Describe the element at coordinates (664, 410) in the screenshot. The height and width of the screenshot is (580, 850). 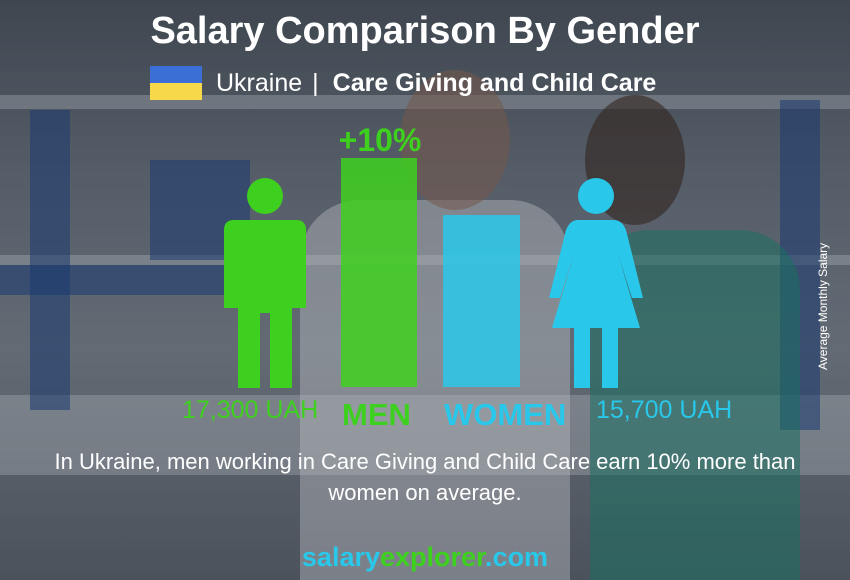
I see `women-salary-label: 15,700 UAH` at that location.